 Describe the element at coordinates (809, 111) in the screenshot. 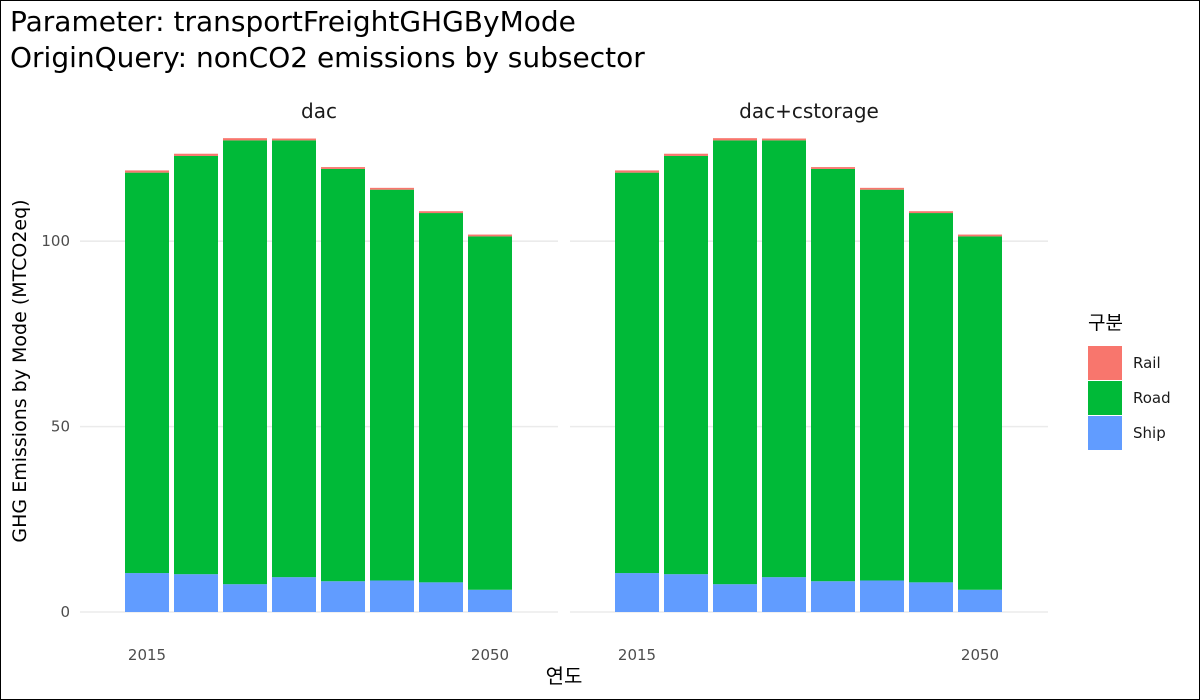

I see `facet-label: dac+cstorage` at that location.